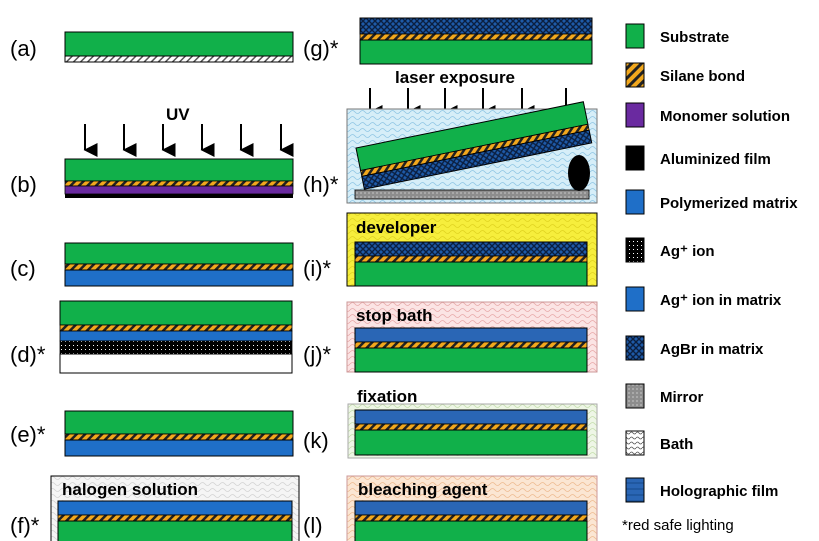  What do you see at coordinates (396, 227) in the screenshot?
I see `developer-label: developer` at bounding box center [396, 227].